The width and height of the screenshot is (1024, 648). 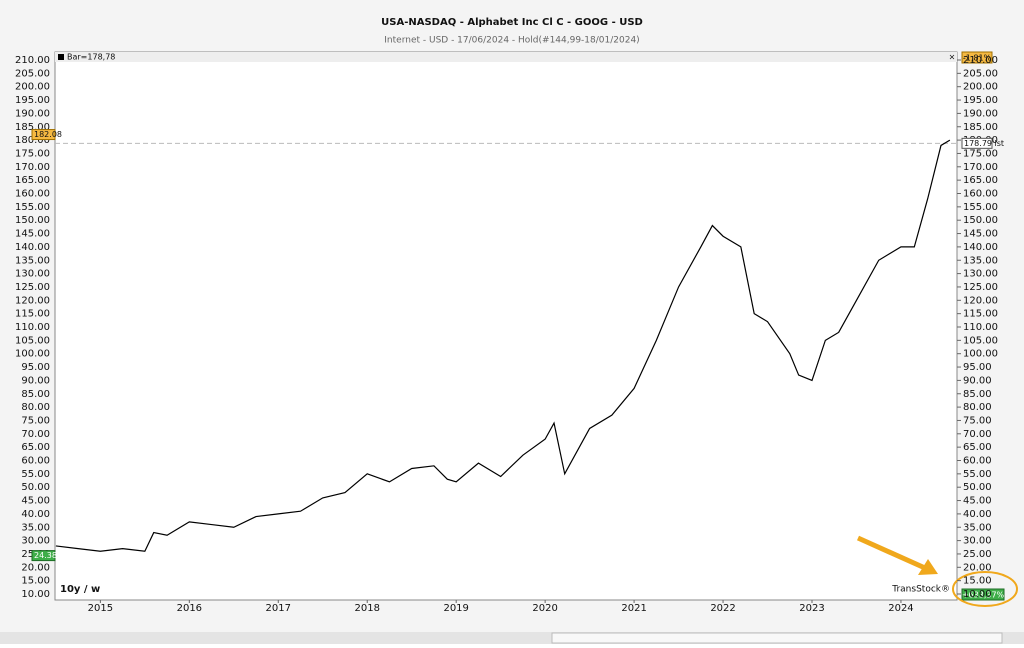 What do you see at coordinates (32, 60) in the screenshot?
I see `y-tick-label: 210.00` at bounding box center [32, 60].